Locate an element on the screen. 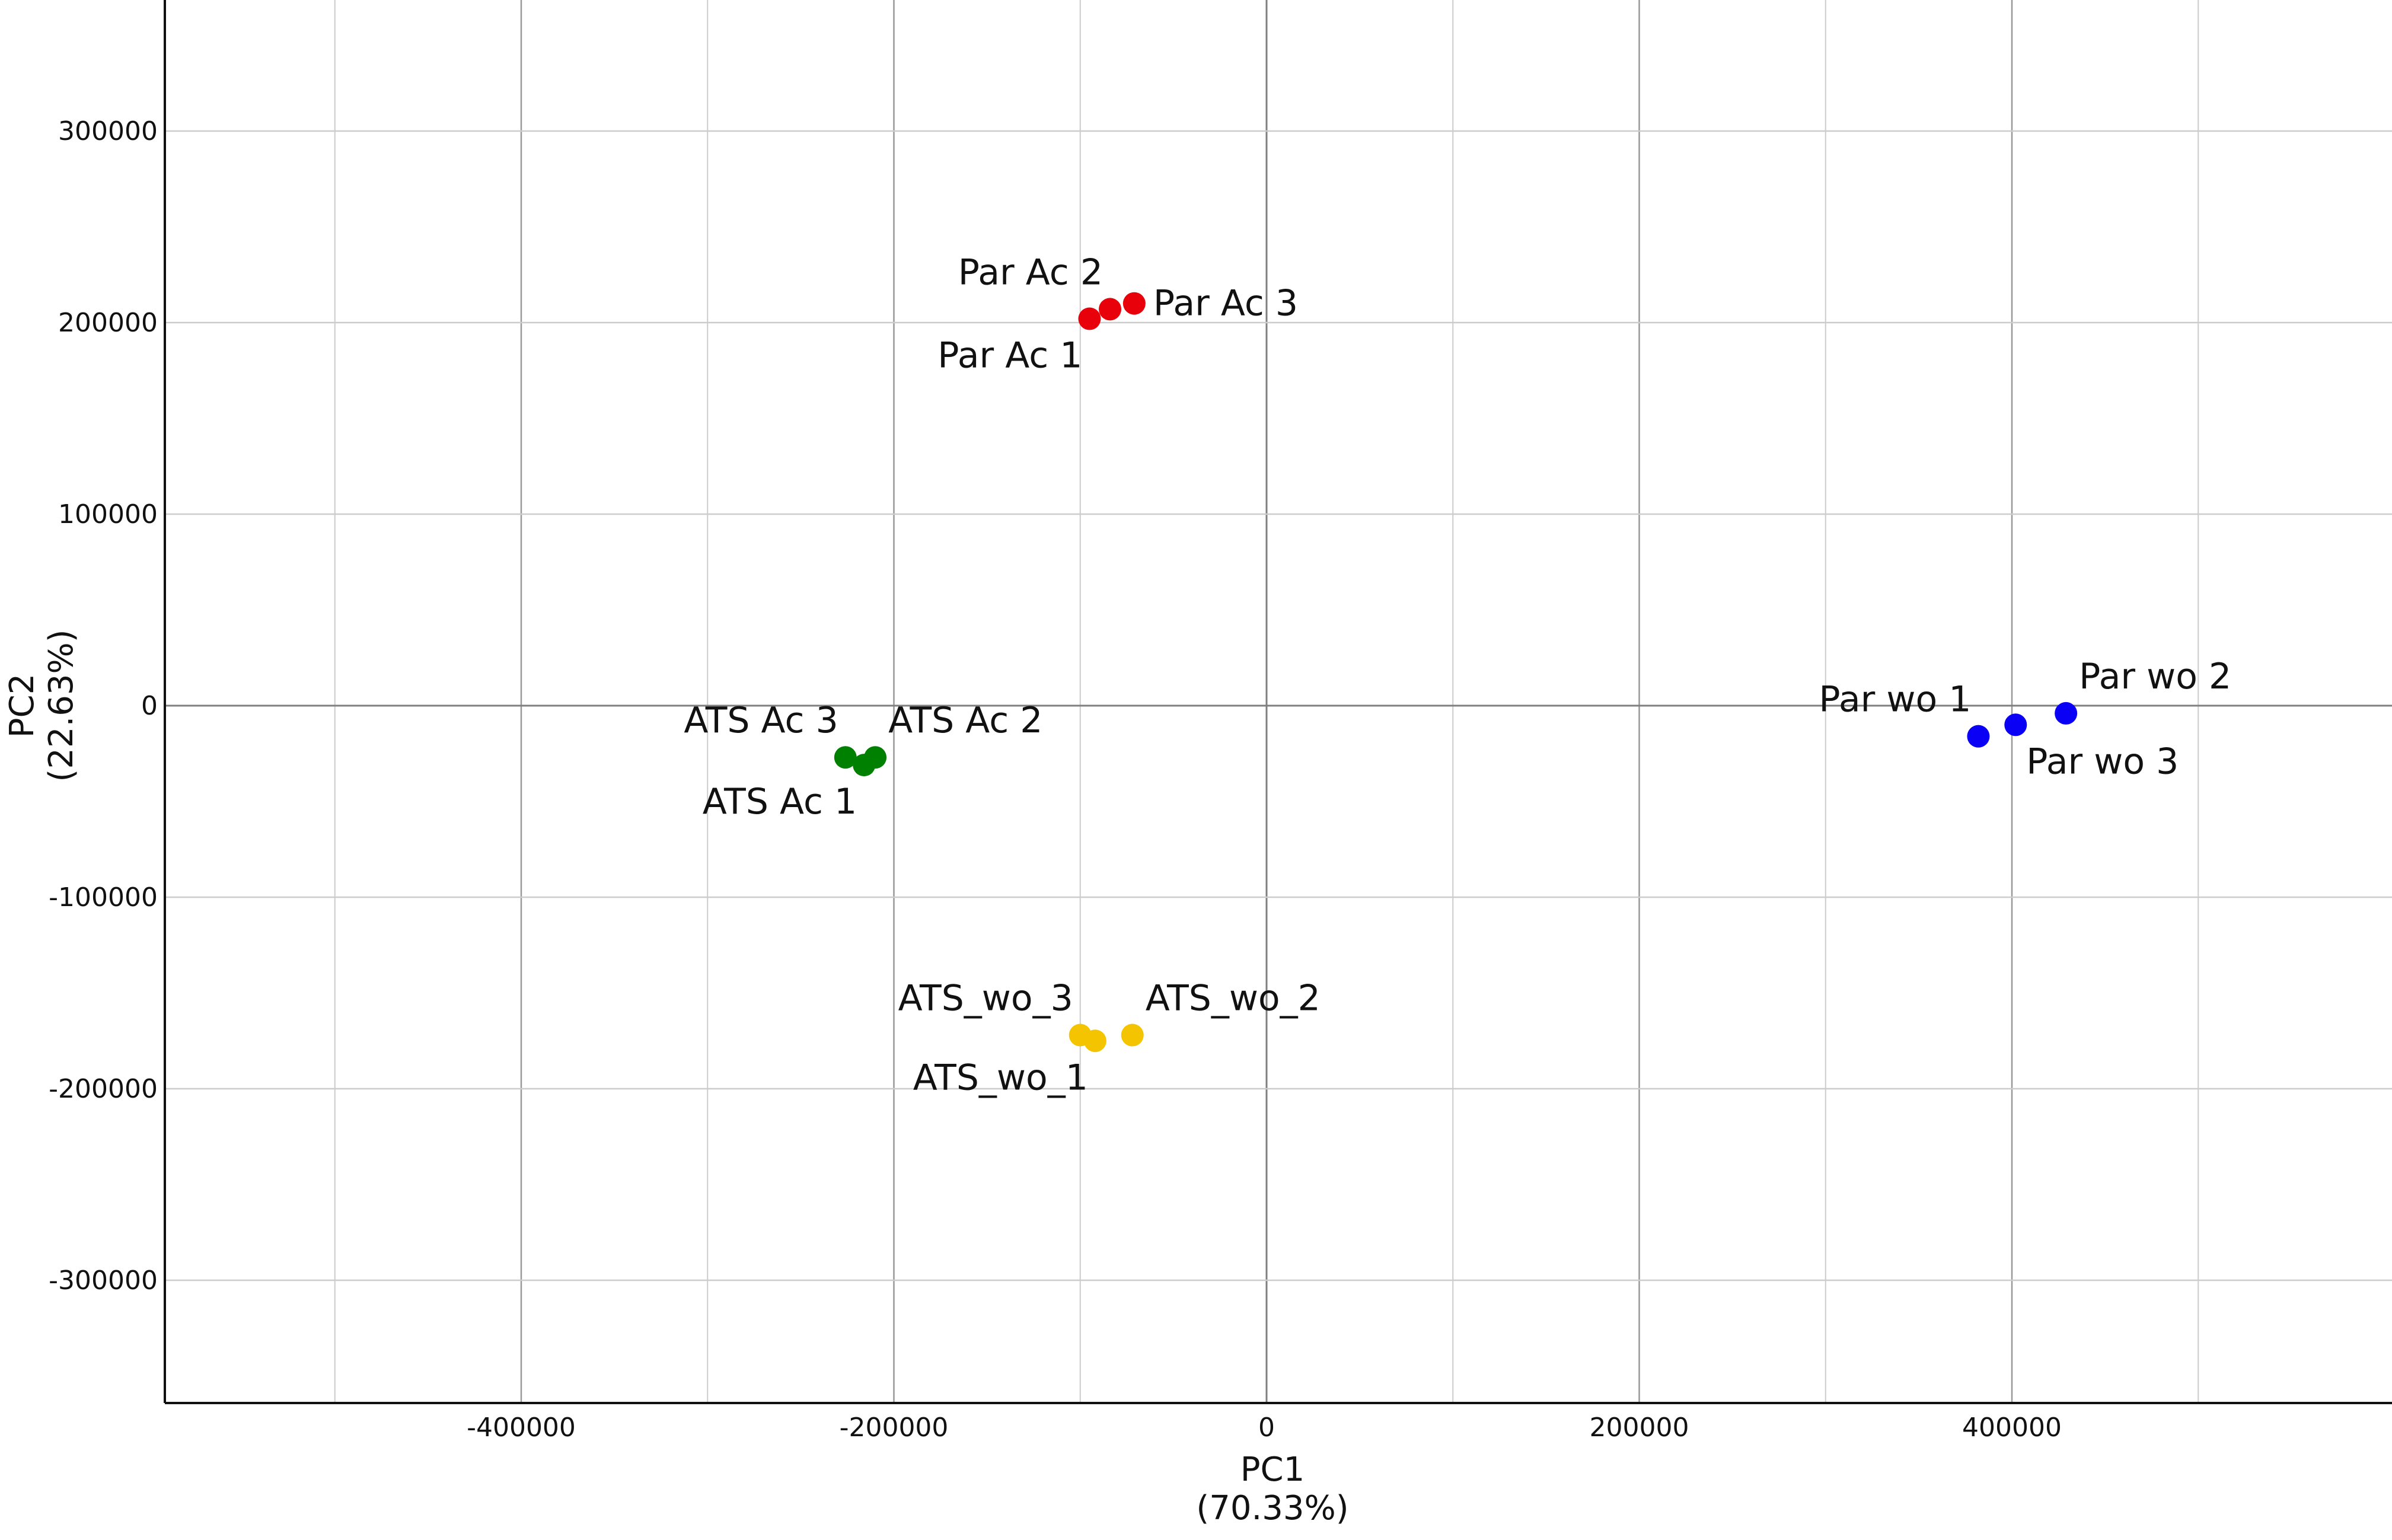 This screenshot has height=1540, width=2392. y-tick-labels: 300000 200000 100000 0 -100000 -200000 -300000 is located at coordinates (103, 706).